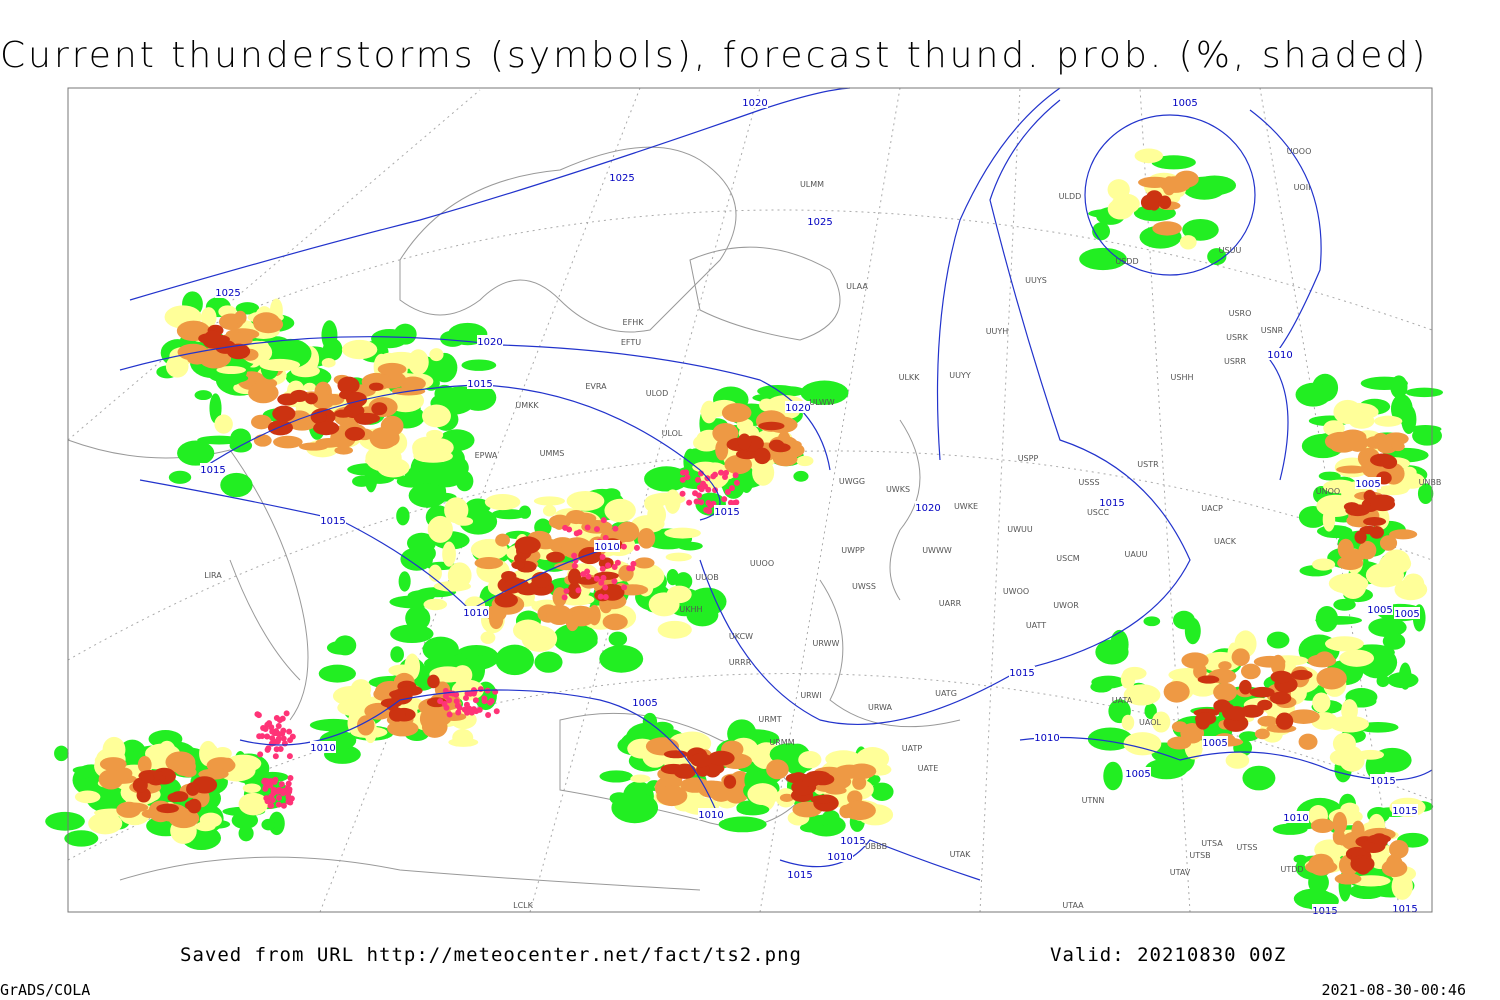 The height and width of the screenshot is (1000, 1500). Describe the element at coordinates (1406, 614) in the screenshot. I see `isobar-label: 1005` at that location.